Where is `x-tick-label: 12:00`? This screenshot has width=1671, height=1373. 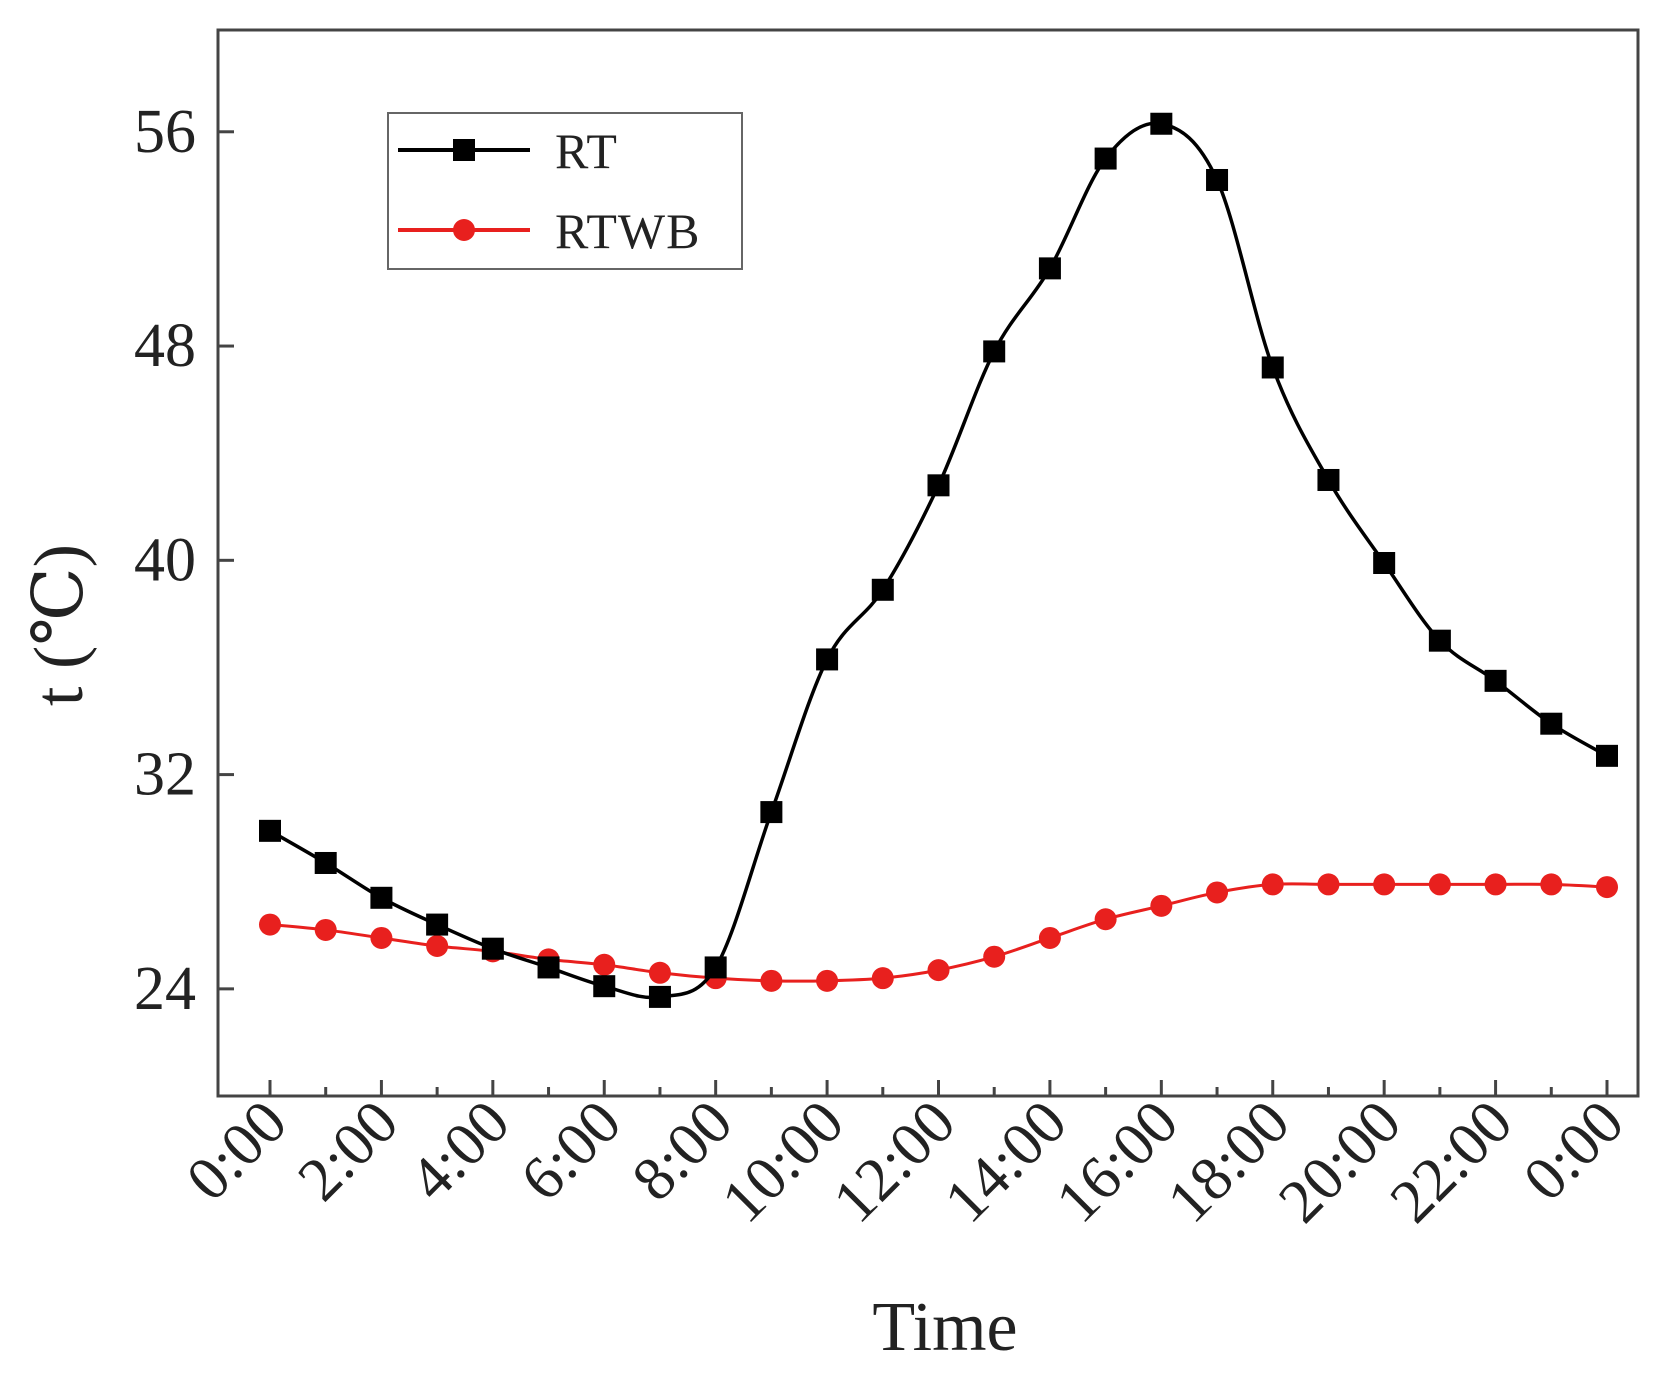
x-tick-label: 12:00 is located at coordinates (894, 1162).